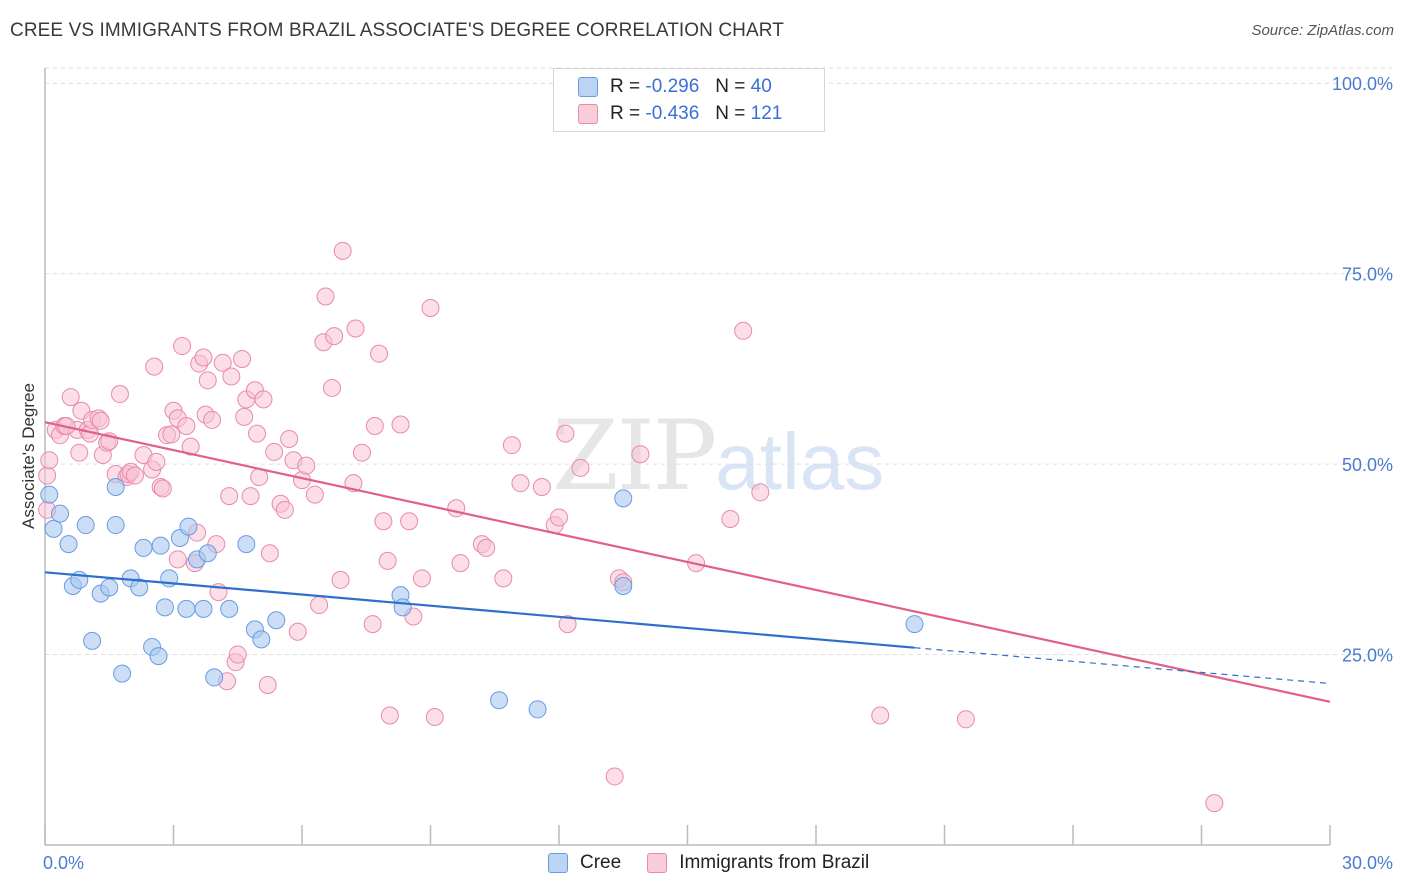  Describe the element at coordinates (774, 862) in the screenshot. I see `legend-label-brazil: Immigrants from Brazil` at that location.